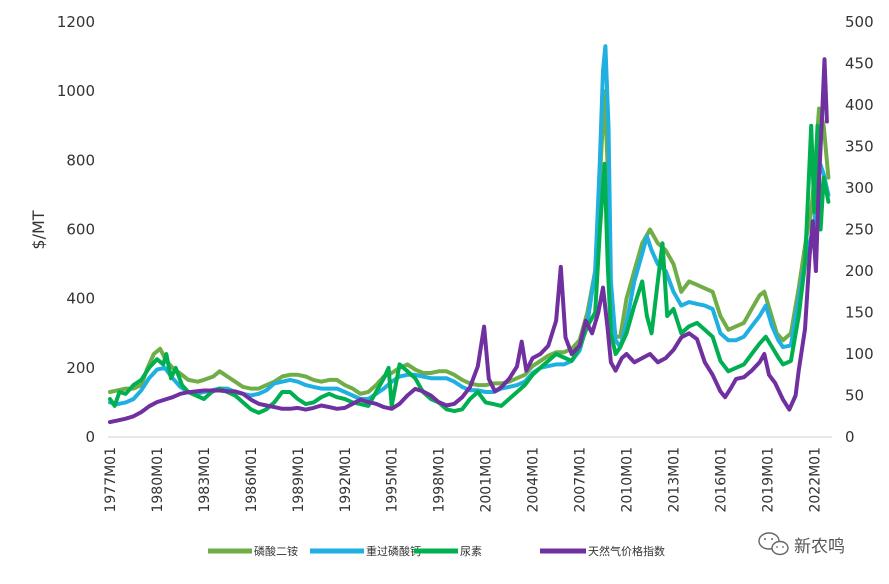 The width and height of the screenshot is (889, 584). What do you see at coordinates (299, 480) in the screenshot?
I see `x-tick-4: 1989M01` at bounding box center [299, 480].